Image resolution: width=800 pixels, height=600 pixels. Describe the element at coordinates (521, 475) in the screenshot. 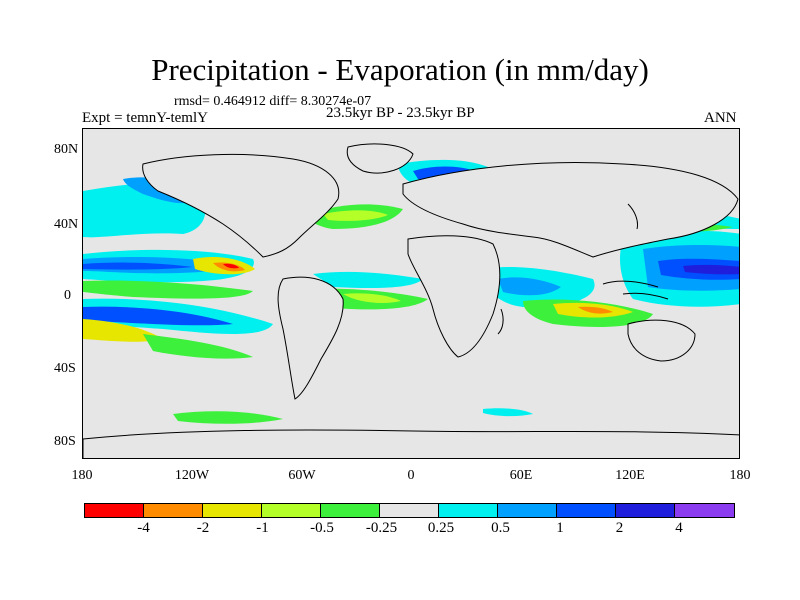

I see `x-tick-60e: 60E` at that location.